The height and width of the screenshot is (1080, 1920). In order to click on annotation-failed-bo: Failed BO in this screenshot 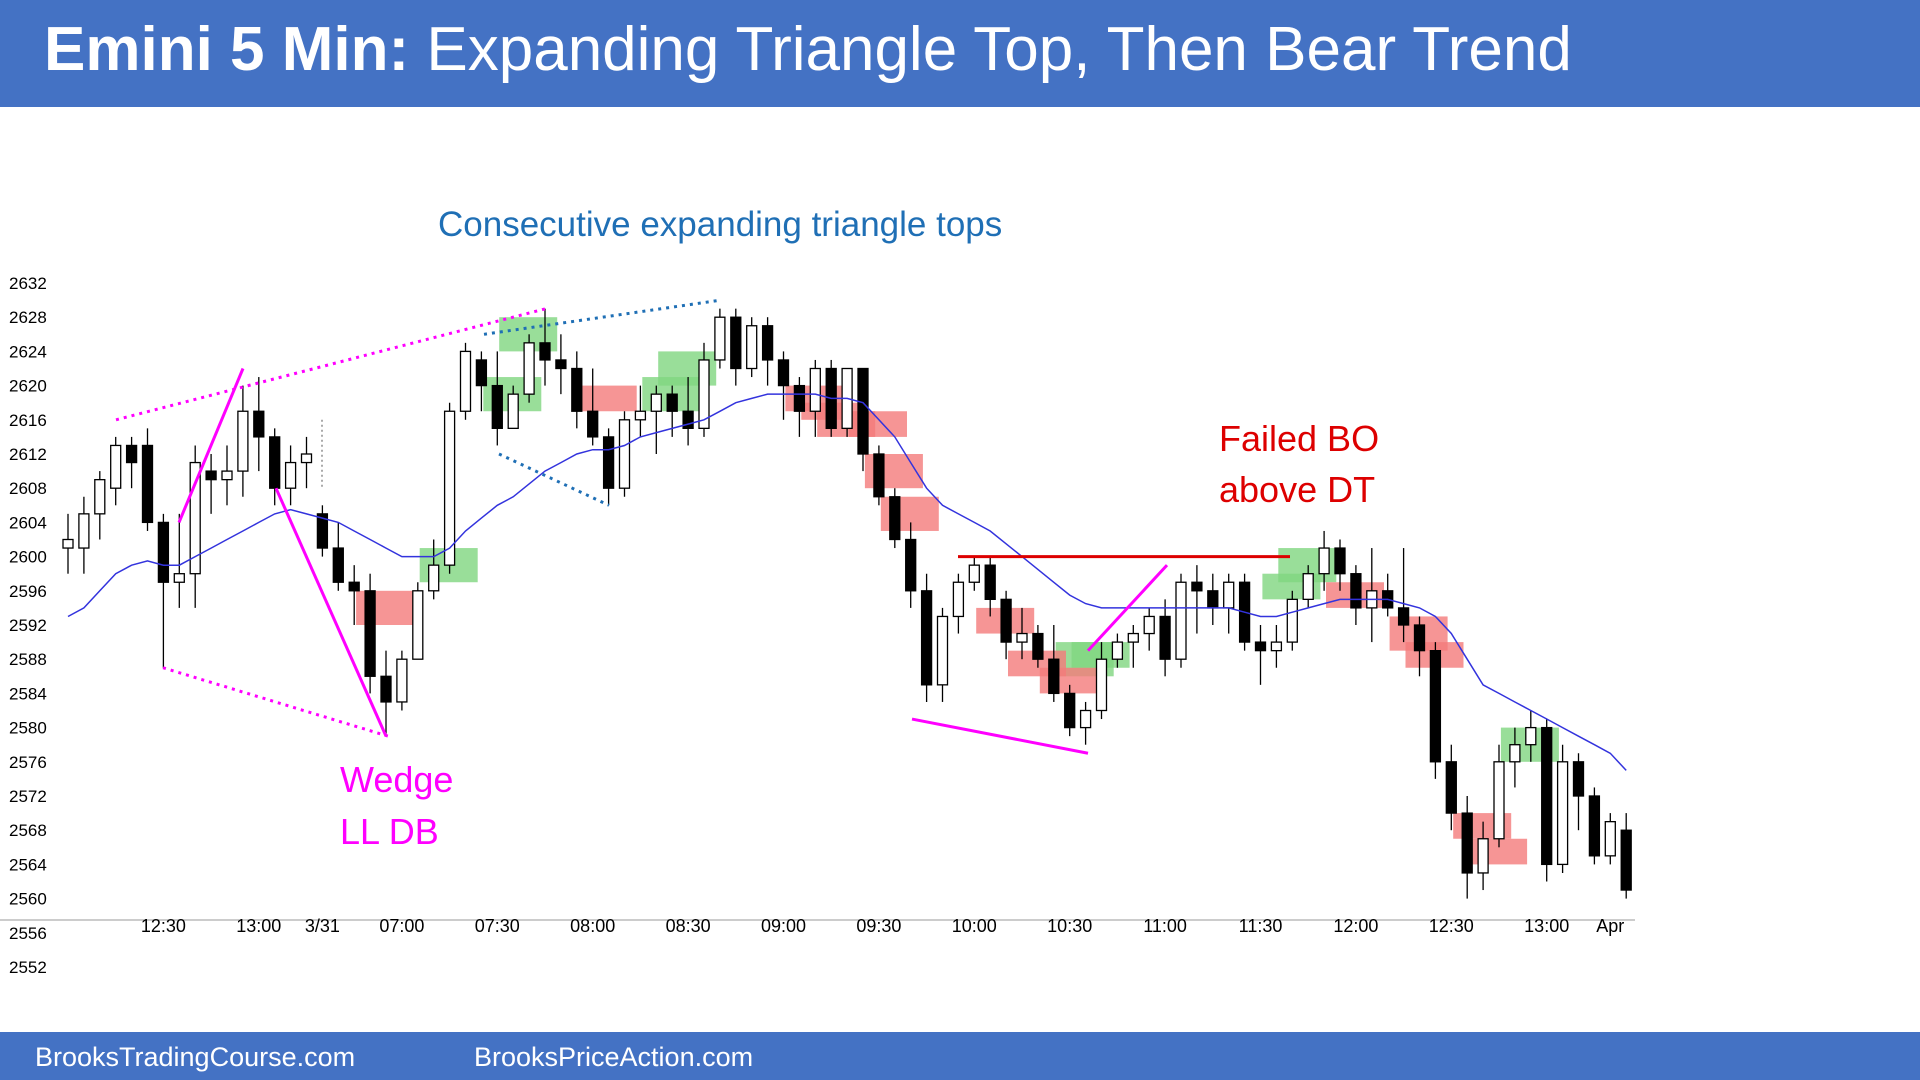, I will do `click(1299, 438)`.